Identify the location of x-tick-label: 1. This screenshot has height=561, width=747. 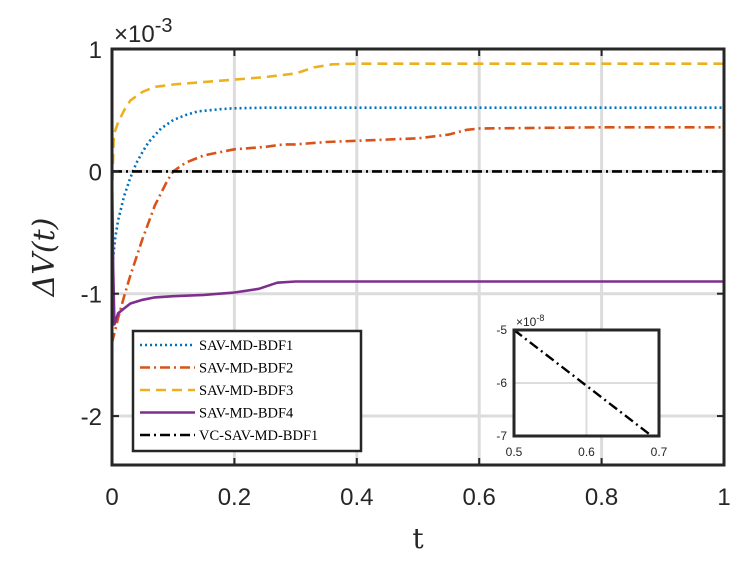
(723, 497).